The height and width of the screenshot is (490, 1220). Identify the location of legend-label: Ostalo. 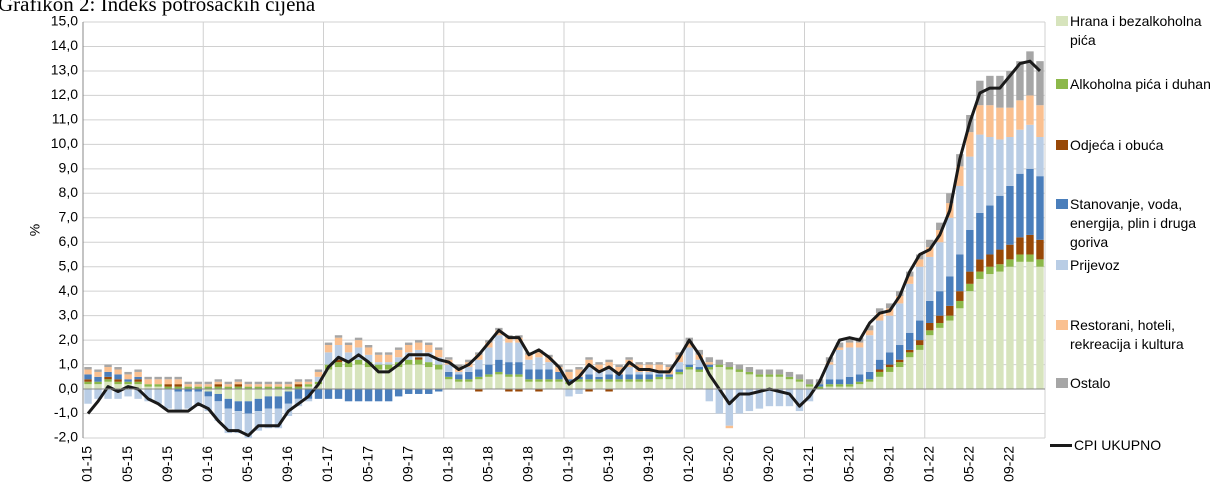
(1090, 383).